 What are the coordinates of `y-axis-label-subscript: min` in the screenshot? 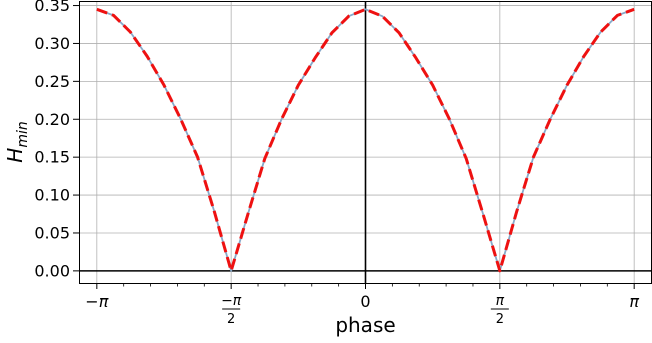 It's located at (23, 134).